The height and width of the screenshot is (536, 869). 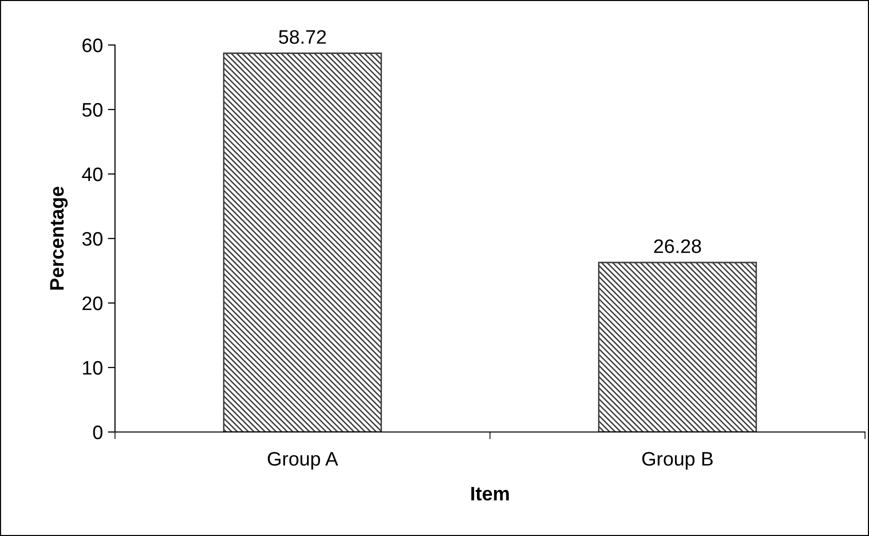 What do you see at coordinates (59, 238) in the screenshot?
I see `y-axis-title: Percentage` at bounding box center [59, 238].